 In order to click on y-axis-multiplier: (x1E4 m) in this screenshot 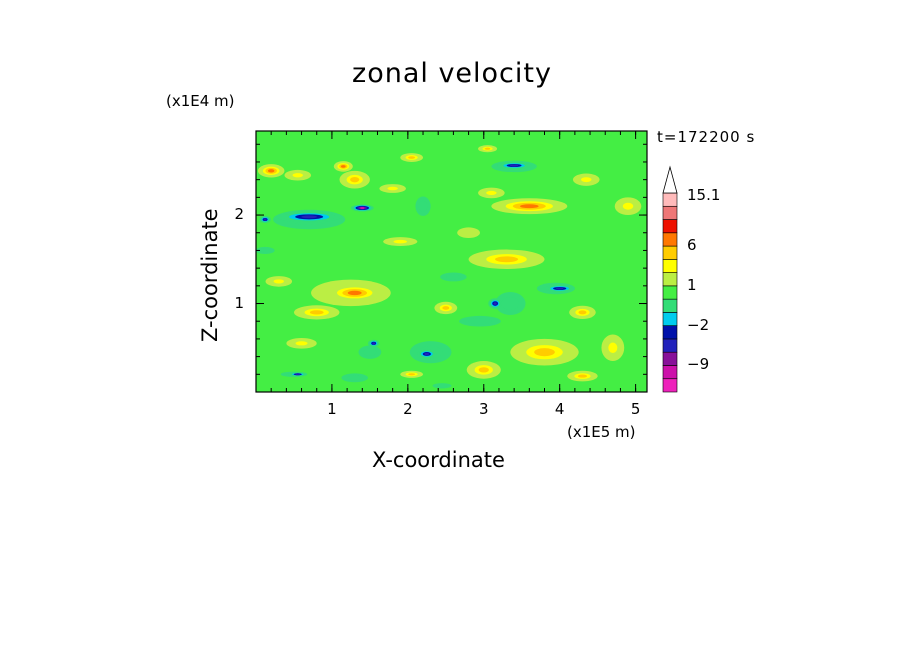, I will do `click(200, 101)`.